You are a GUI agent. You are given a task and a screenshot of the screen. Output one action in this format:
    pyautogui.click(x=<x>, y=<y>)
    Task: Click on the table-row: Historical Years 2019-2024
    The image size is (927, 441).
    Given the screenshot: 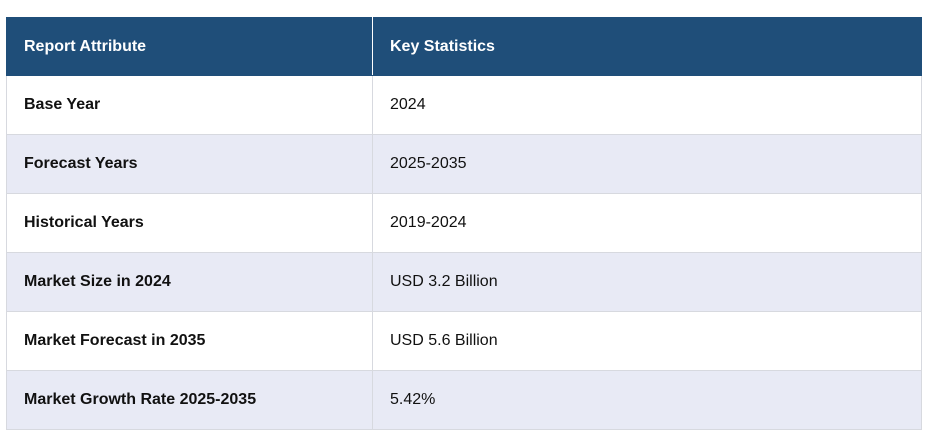 What is the action you would take?
    pyautogui.click(x=464, y=223)
    